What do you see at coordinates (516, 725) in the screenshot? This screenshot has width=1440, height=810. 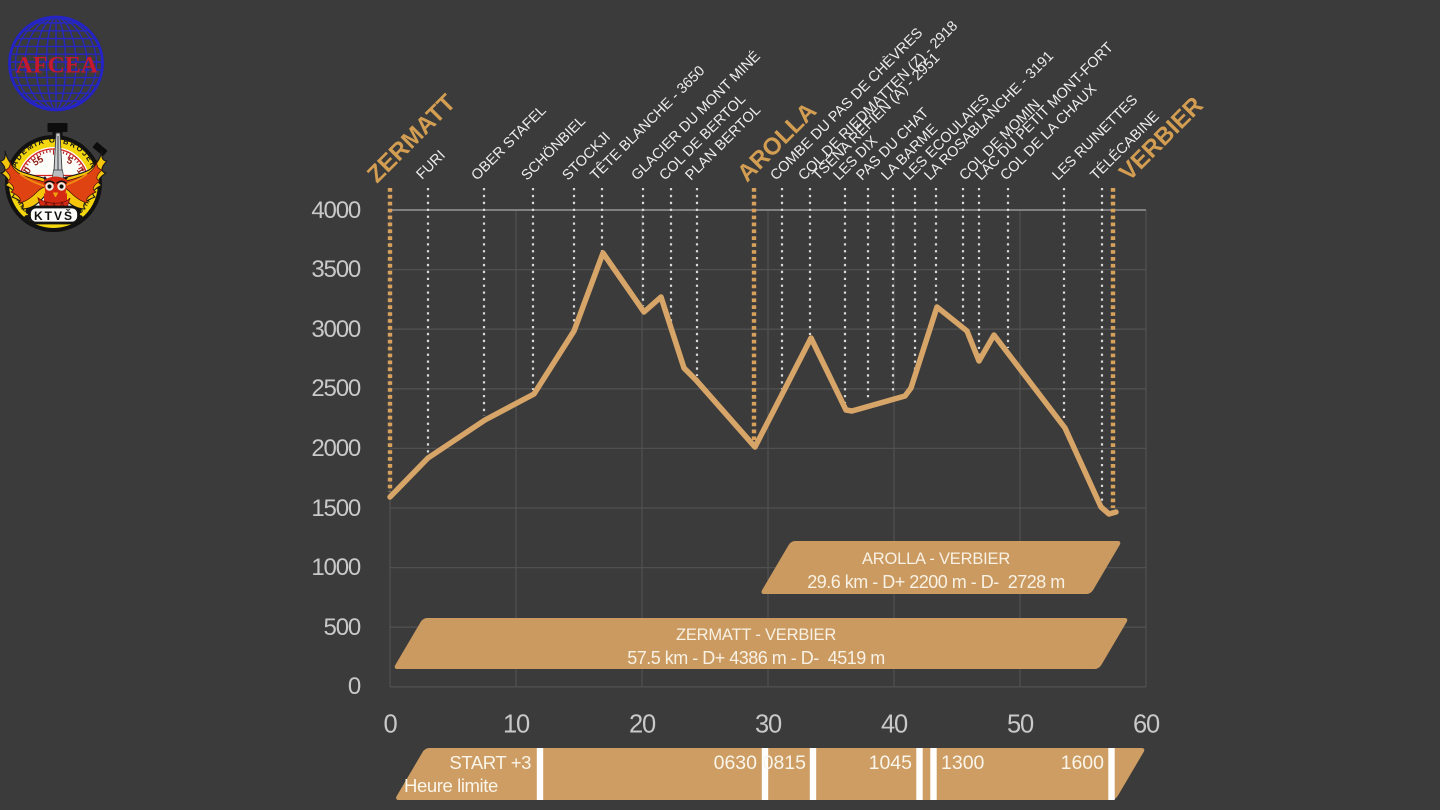 I see `svg-text: 10` at bounding box center [516, 725].